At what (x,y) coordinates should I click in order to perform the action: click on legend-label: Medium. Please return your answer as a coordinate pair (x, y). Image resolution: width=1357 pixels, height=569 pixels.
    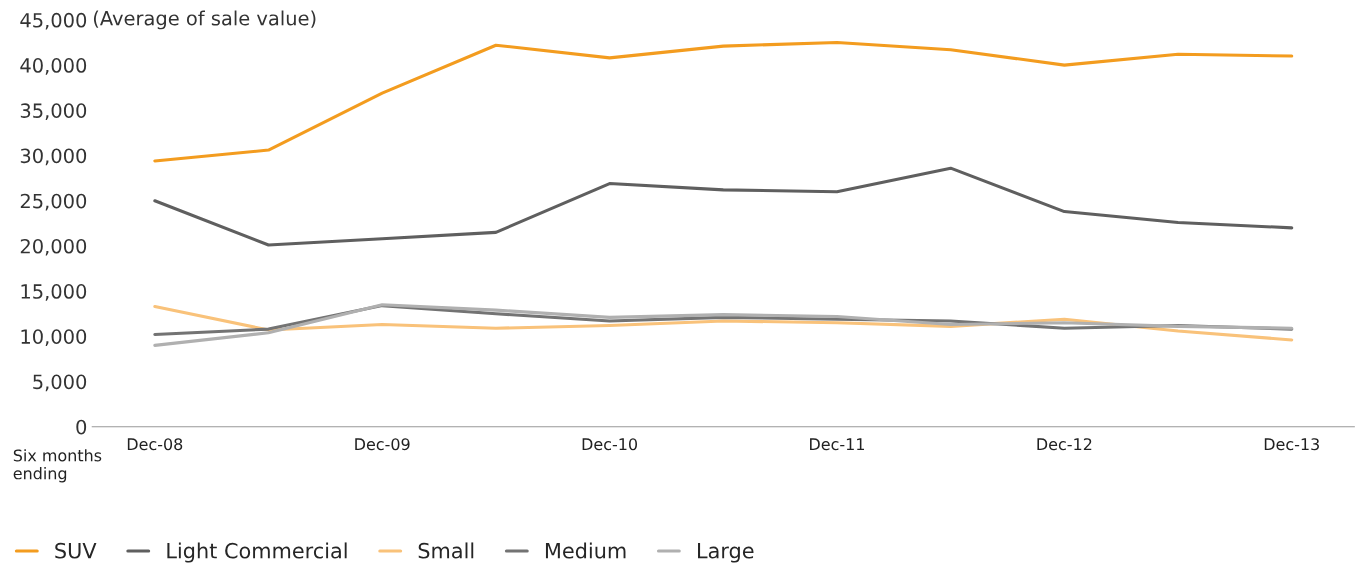
    Looking at the image, I should click on (585, 550).